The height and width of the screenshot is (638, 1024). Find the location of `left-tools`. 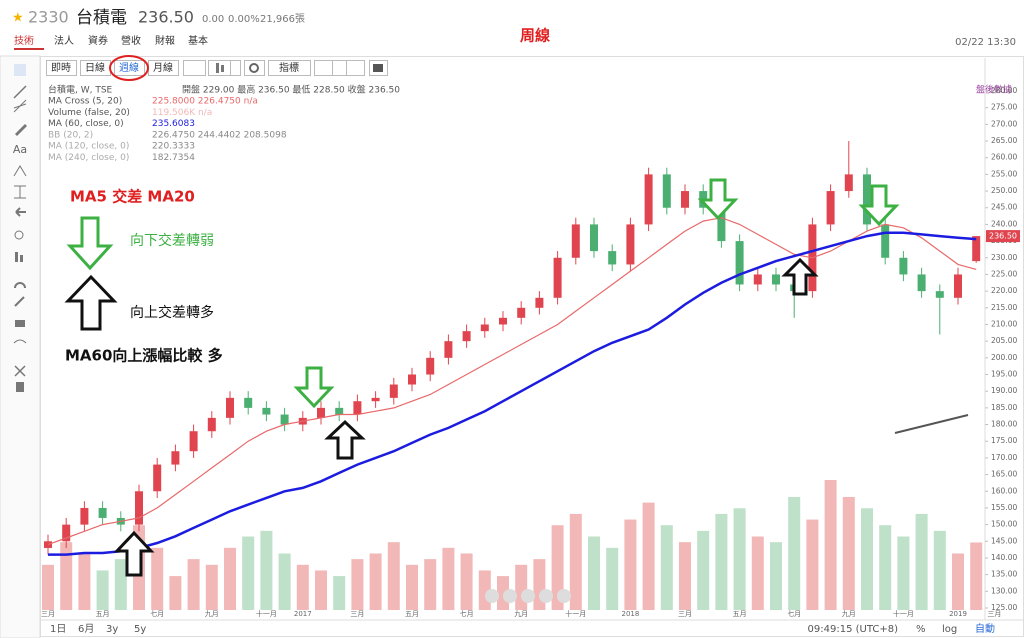

left-tools is located at coordinates (20, 228).